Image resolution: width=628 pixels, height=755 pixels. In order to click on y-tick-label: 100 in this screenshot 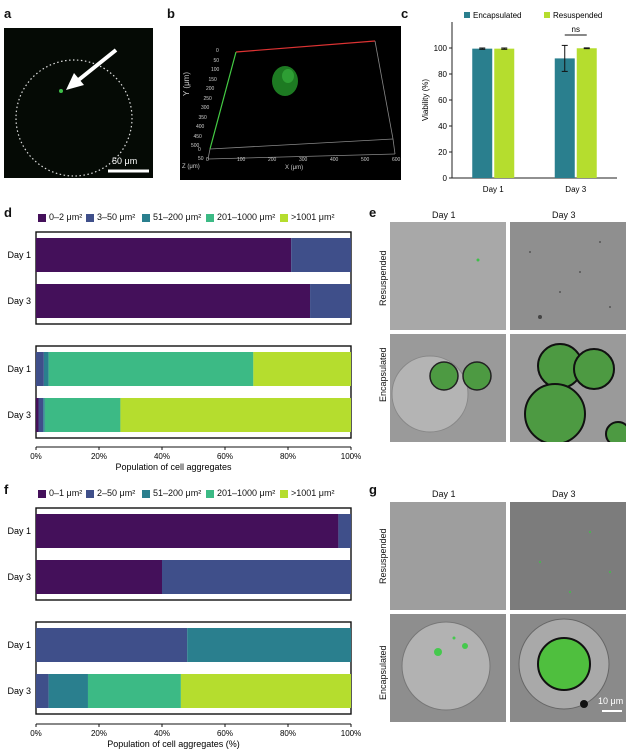, I will do `click(441, 48)`.